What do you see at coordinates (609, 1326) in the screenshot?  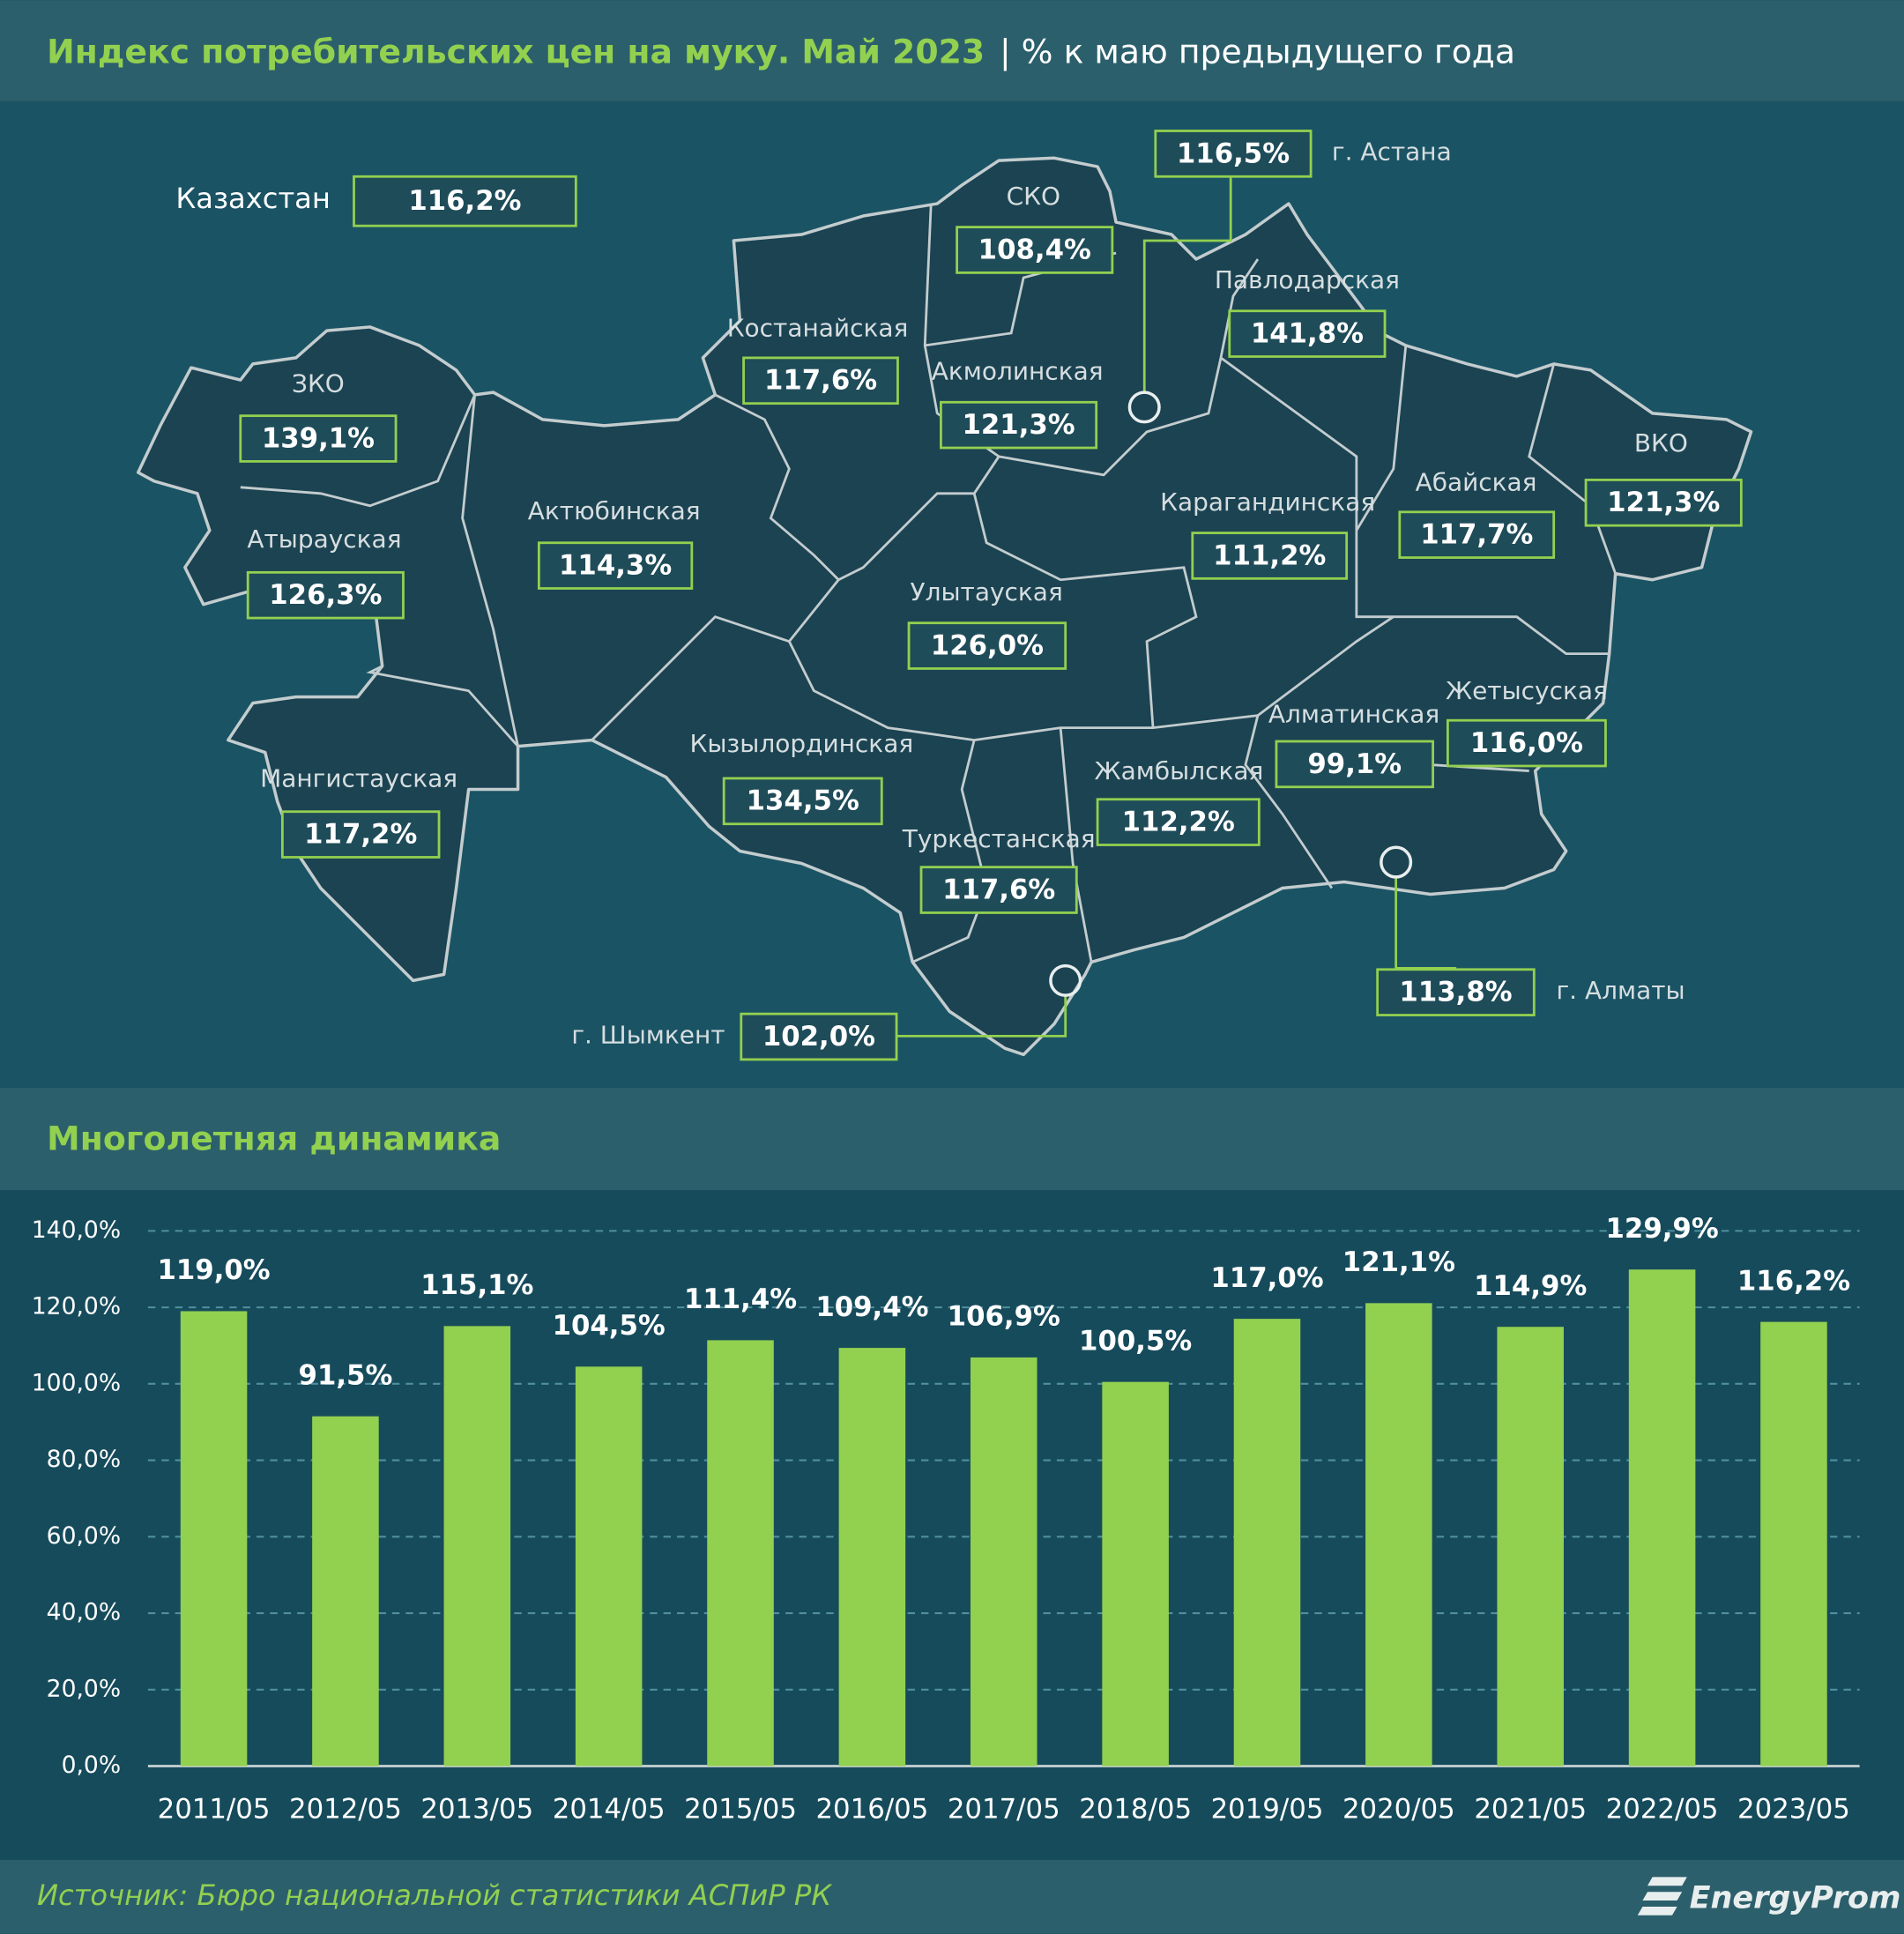 I see `value-label: 104,5%` at bounding box center [609, 1326].